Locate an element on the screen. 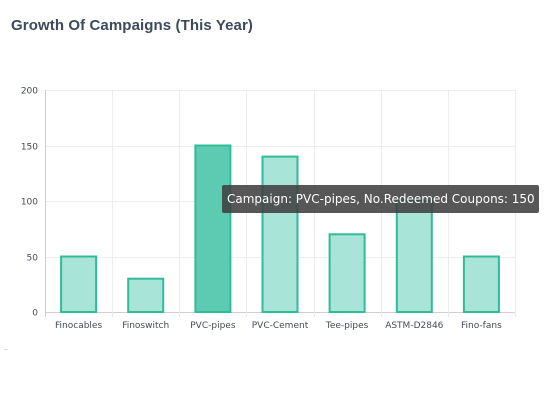 This screenshot has height=404, width=553. y-tick-label: 100 is located at coordinates (29, 203).